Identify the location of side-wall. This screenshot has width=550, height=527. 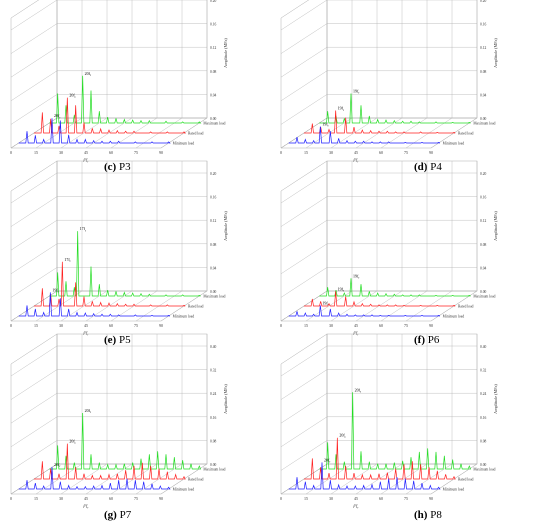
(304, 241).